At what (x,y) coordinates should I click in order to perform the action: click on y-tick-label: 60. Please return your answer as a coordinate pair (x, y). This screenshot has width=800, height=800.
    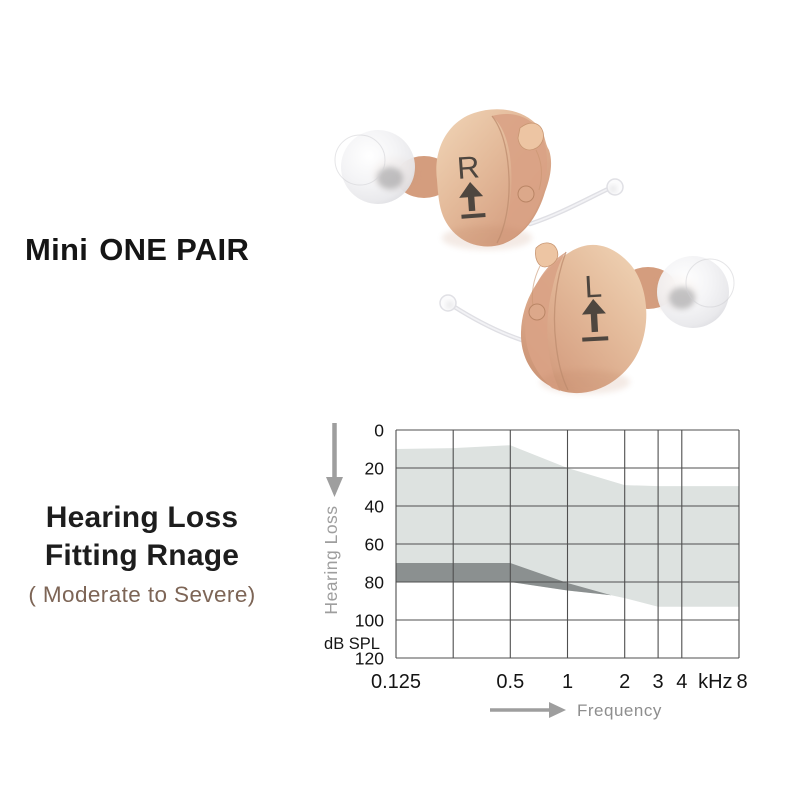
    Looking at the image, I should click on (375, 545).